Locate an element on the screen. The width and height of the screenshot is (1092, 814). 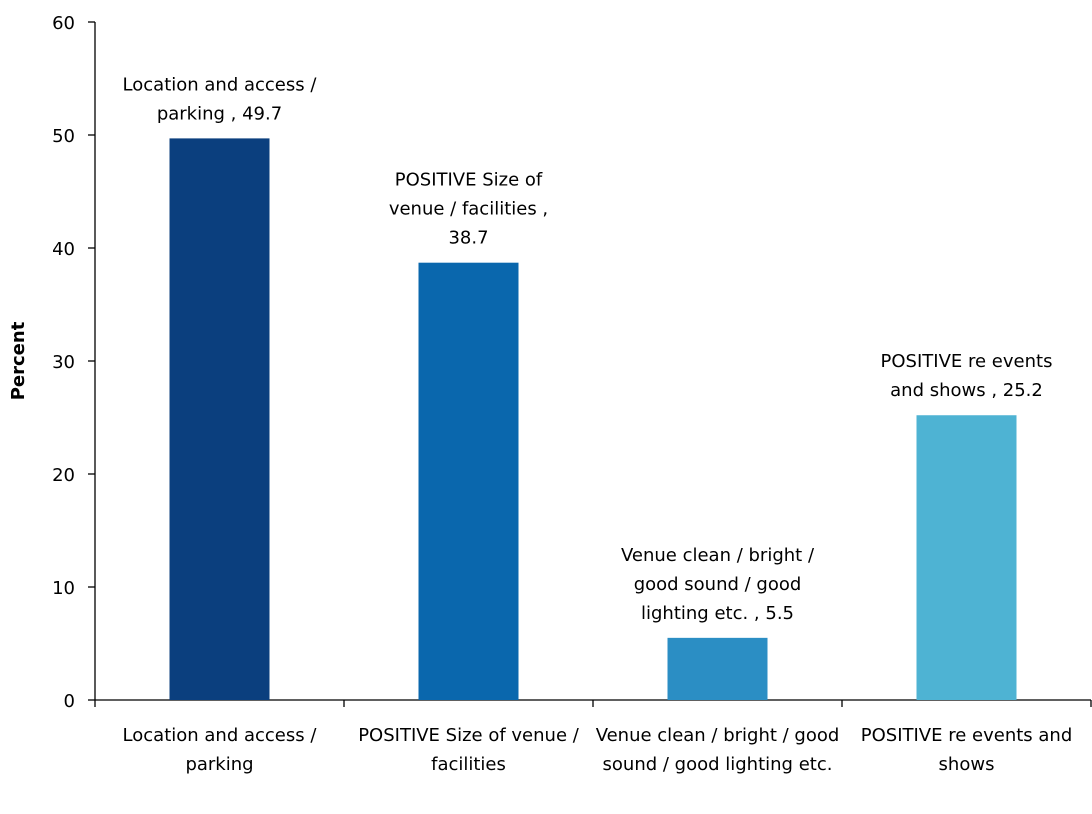
x-tick-label: POSITIVE re events and shows is located at coordinates (967, 750).